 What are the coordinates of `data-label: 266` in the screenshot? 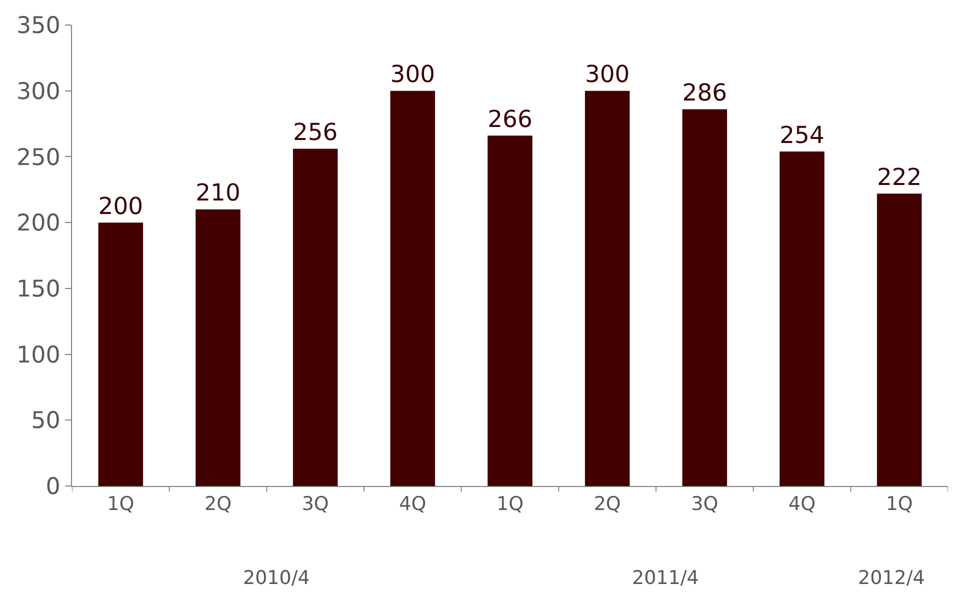 It's located at (510, 118).